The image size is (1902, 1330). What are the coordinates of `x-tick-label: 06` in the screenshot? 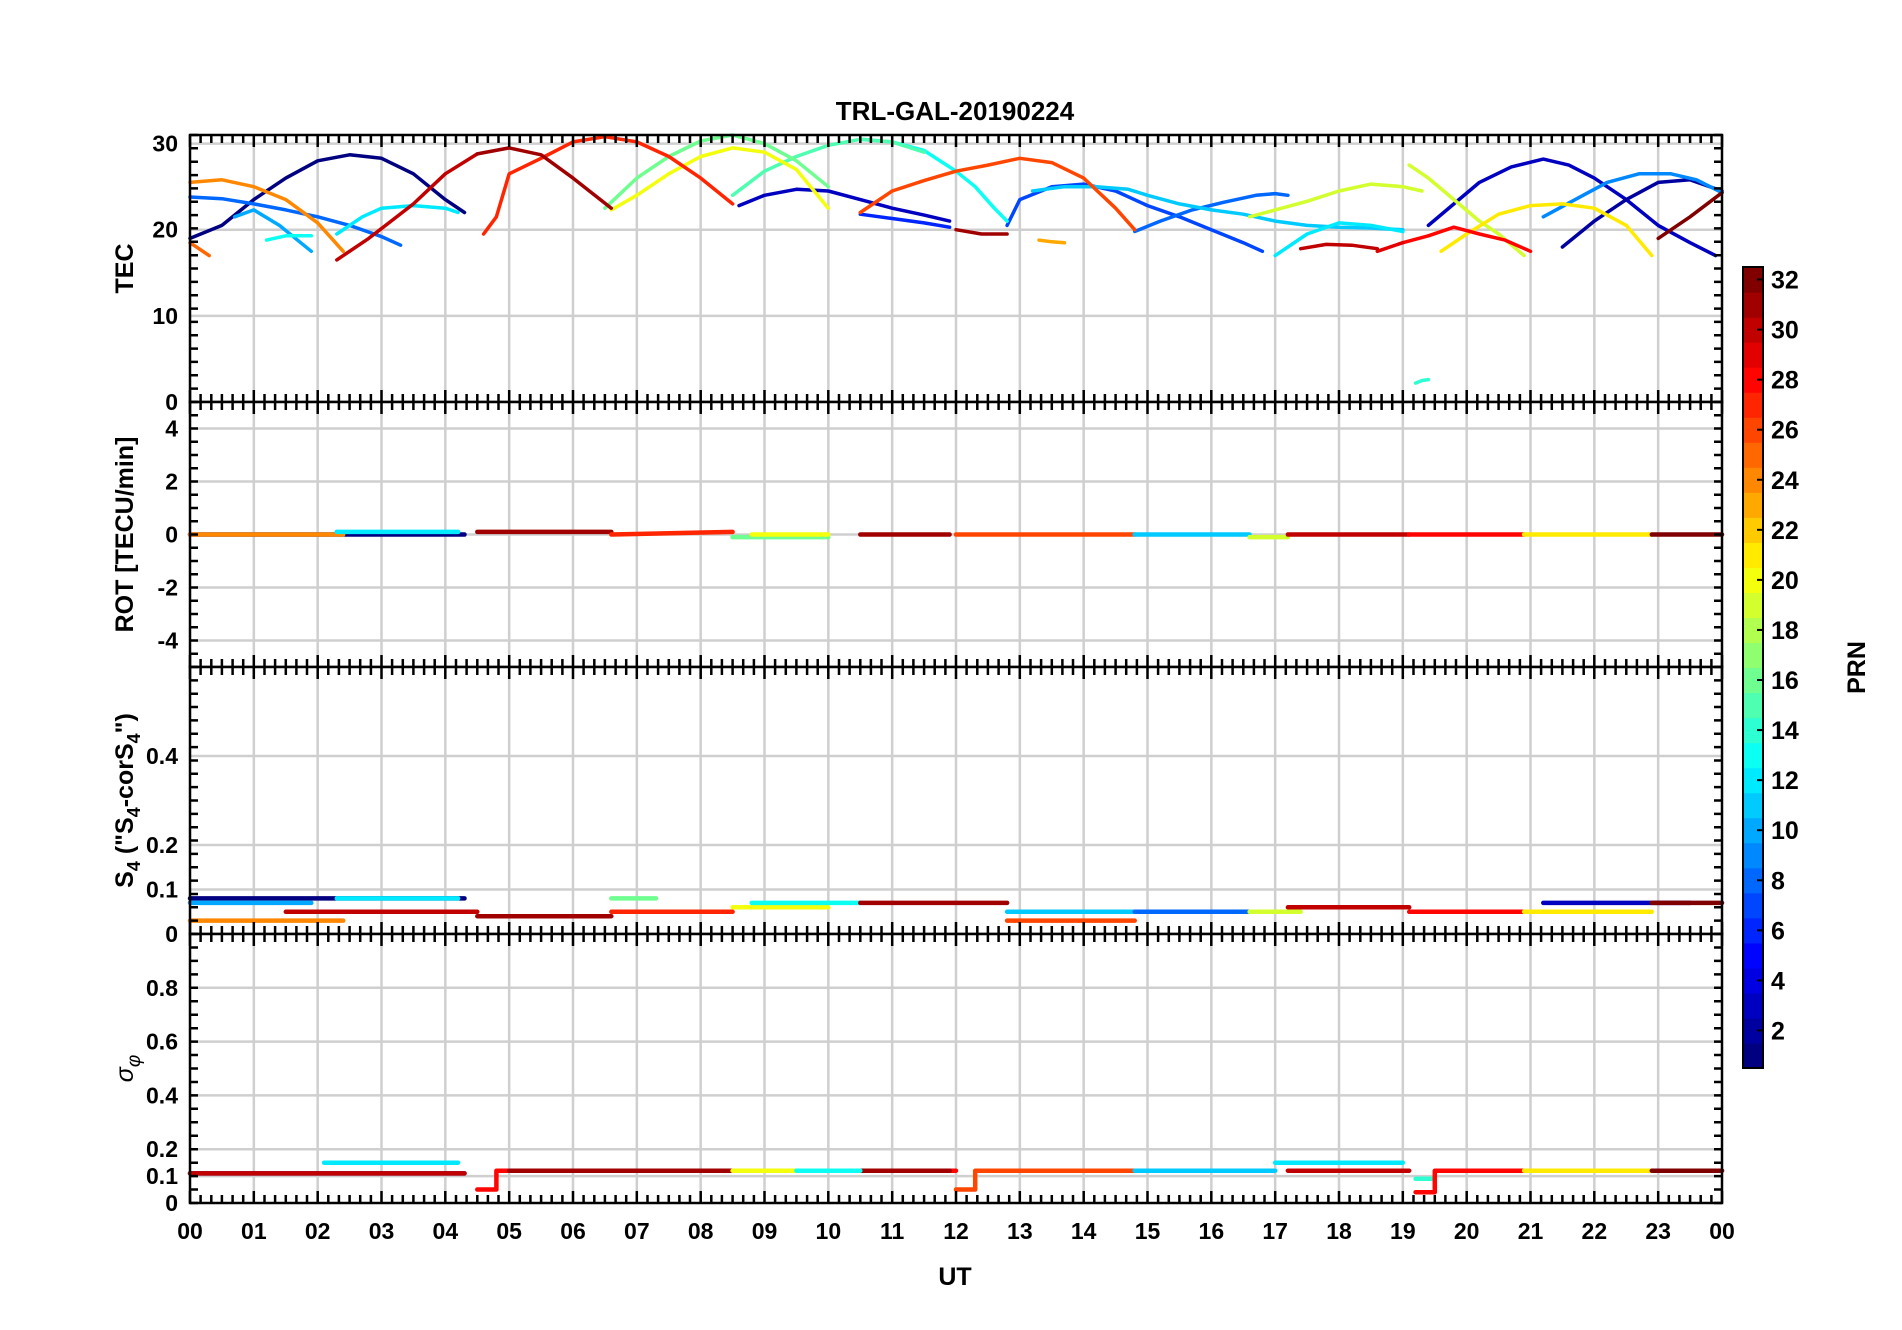 It's located at (573, 1231).